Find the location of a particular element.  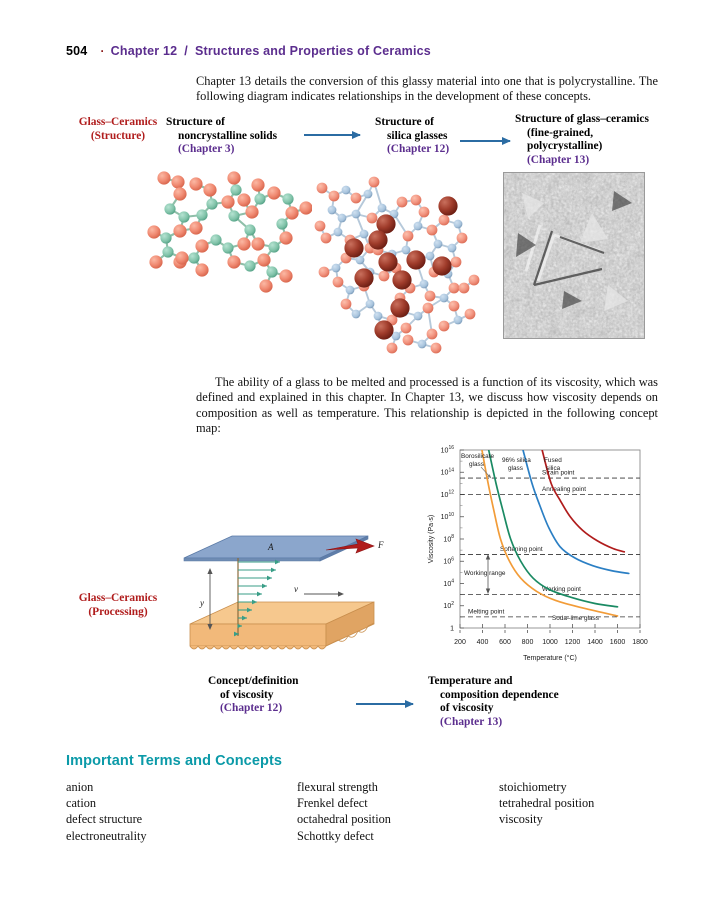

node-line2: silica glasses is located at coordinates (417, 135).